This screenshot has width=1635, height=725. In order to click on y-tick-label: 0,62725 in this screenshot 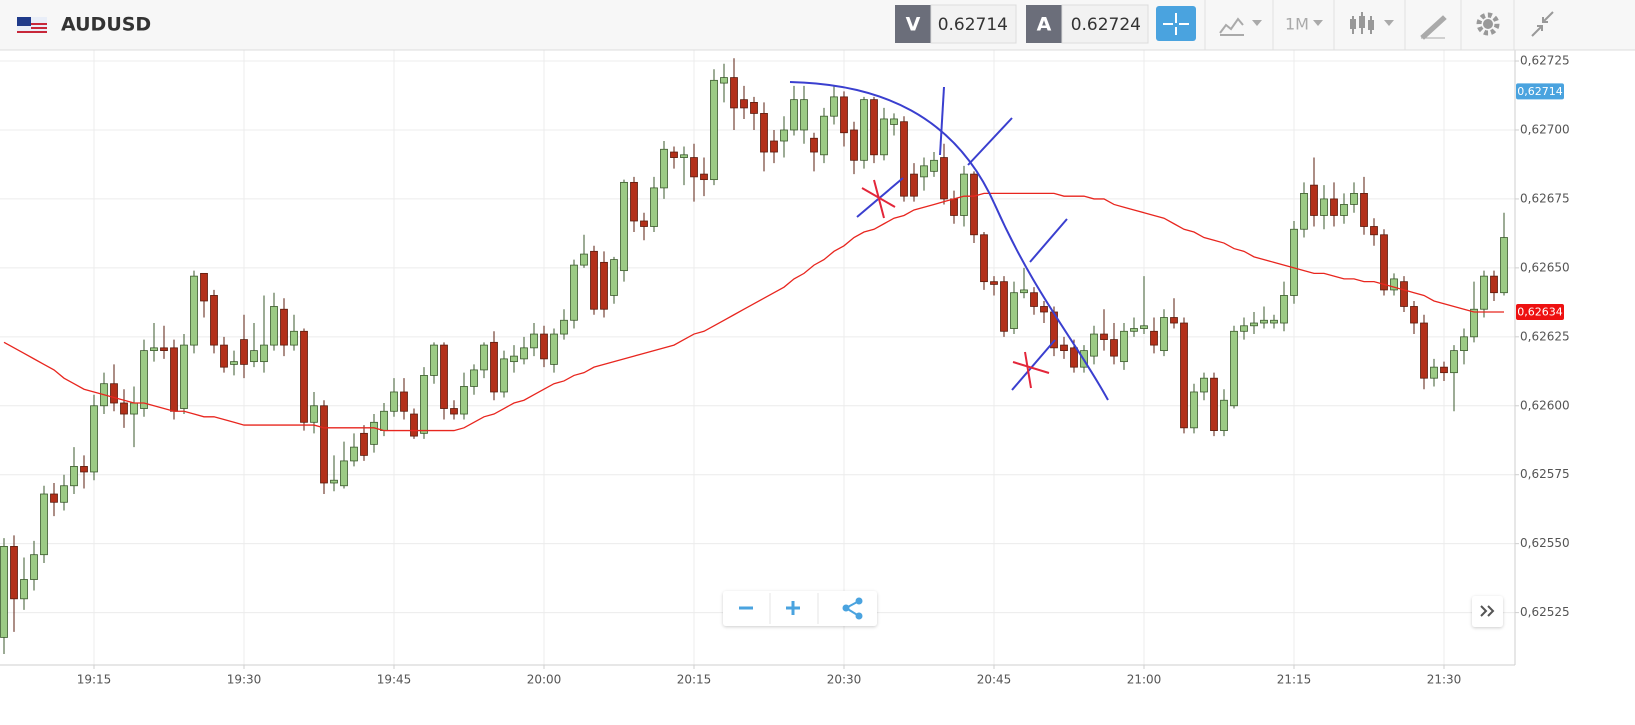, I will do `click(1545, 61)`.